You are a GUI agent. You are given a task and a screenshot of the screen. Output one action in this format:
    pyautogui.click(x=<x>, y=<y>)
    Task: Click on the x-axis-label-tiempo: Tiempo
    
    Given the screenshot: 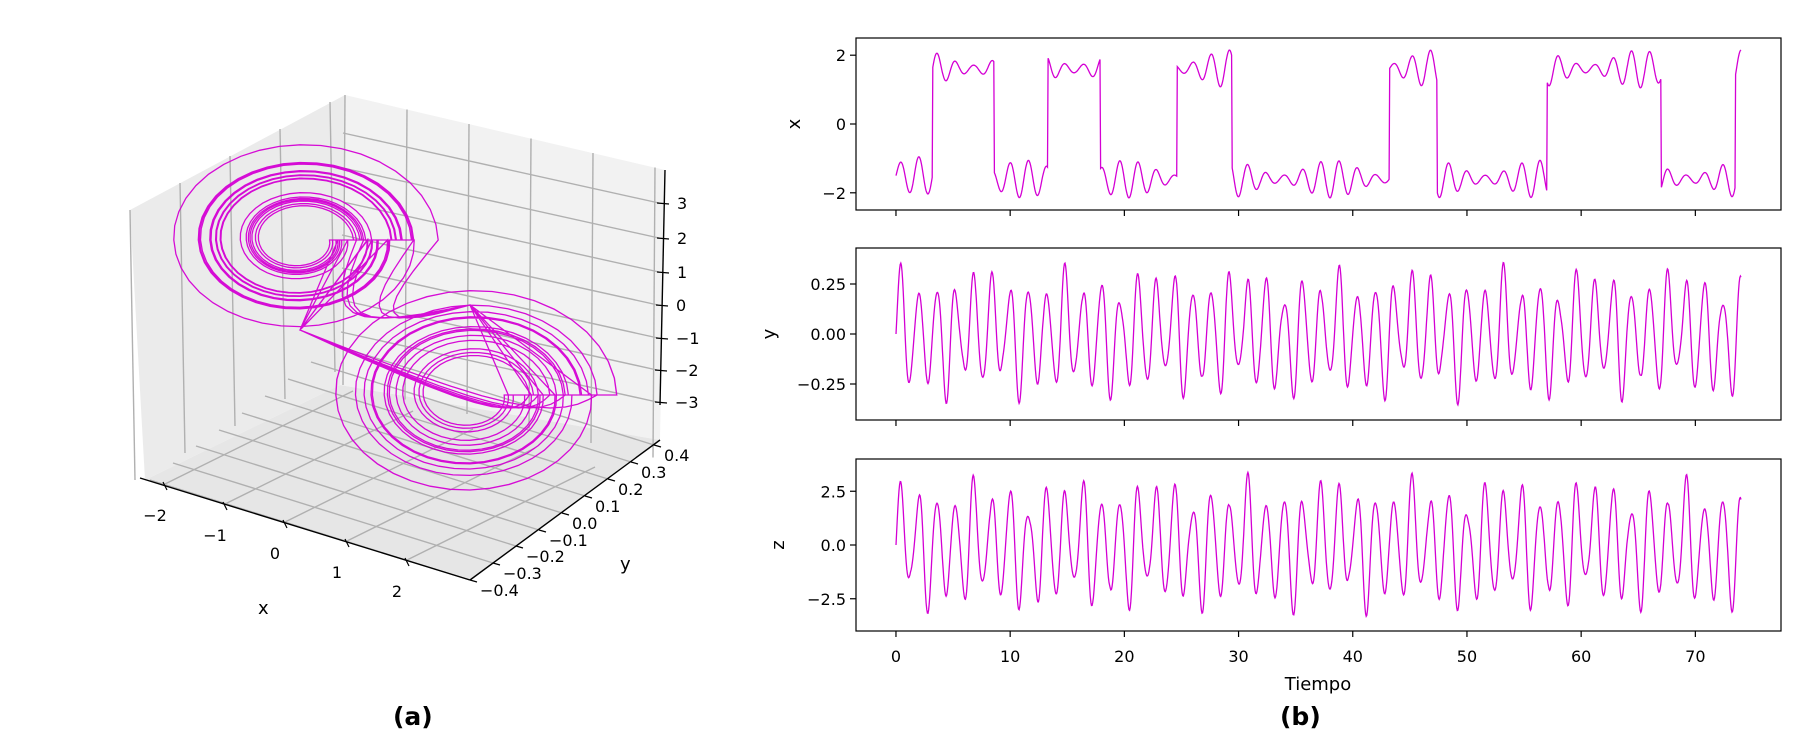 What is the action you would take?
    pyautogui.click(x=1318, y=684)
    